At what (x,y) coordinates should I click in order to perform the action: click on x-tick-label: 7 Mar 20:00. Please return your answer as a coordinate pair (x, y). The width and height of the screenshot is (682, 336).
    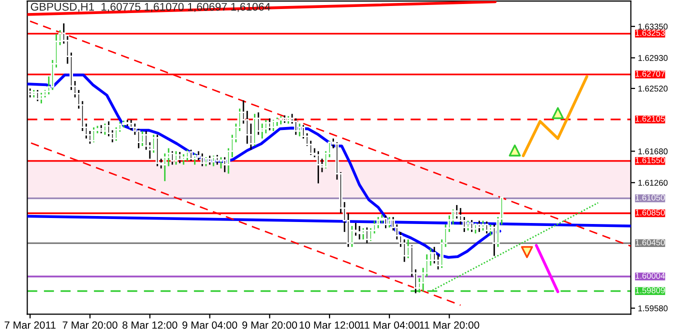
    Looking at the image, I should click on (90, 325).